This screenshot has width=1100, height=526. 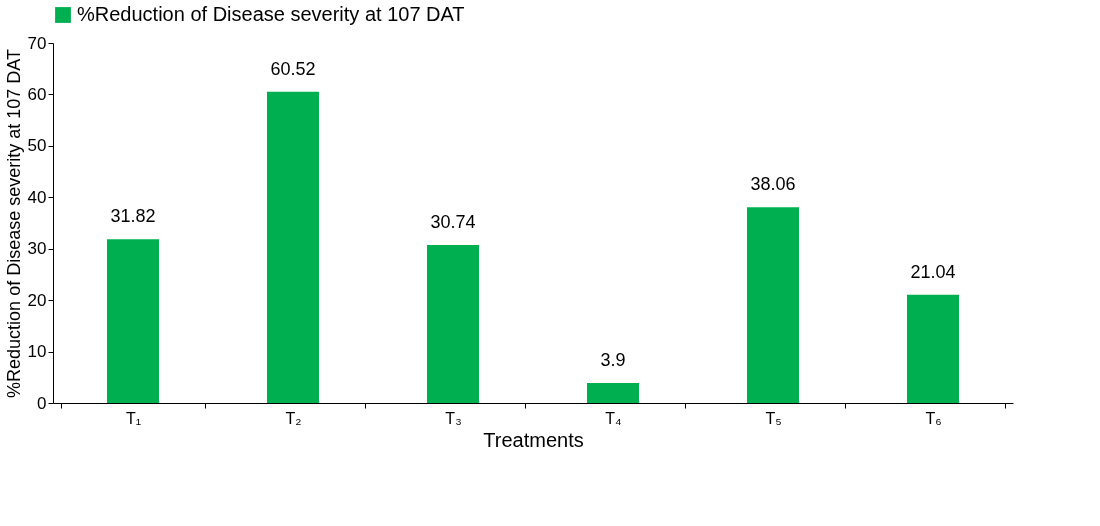 What do you see at coordinates (773, 418) in the screenshot?
I see `x-tick-label: T₅` at bounding box center [773, 418].